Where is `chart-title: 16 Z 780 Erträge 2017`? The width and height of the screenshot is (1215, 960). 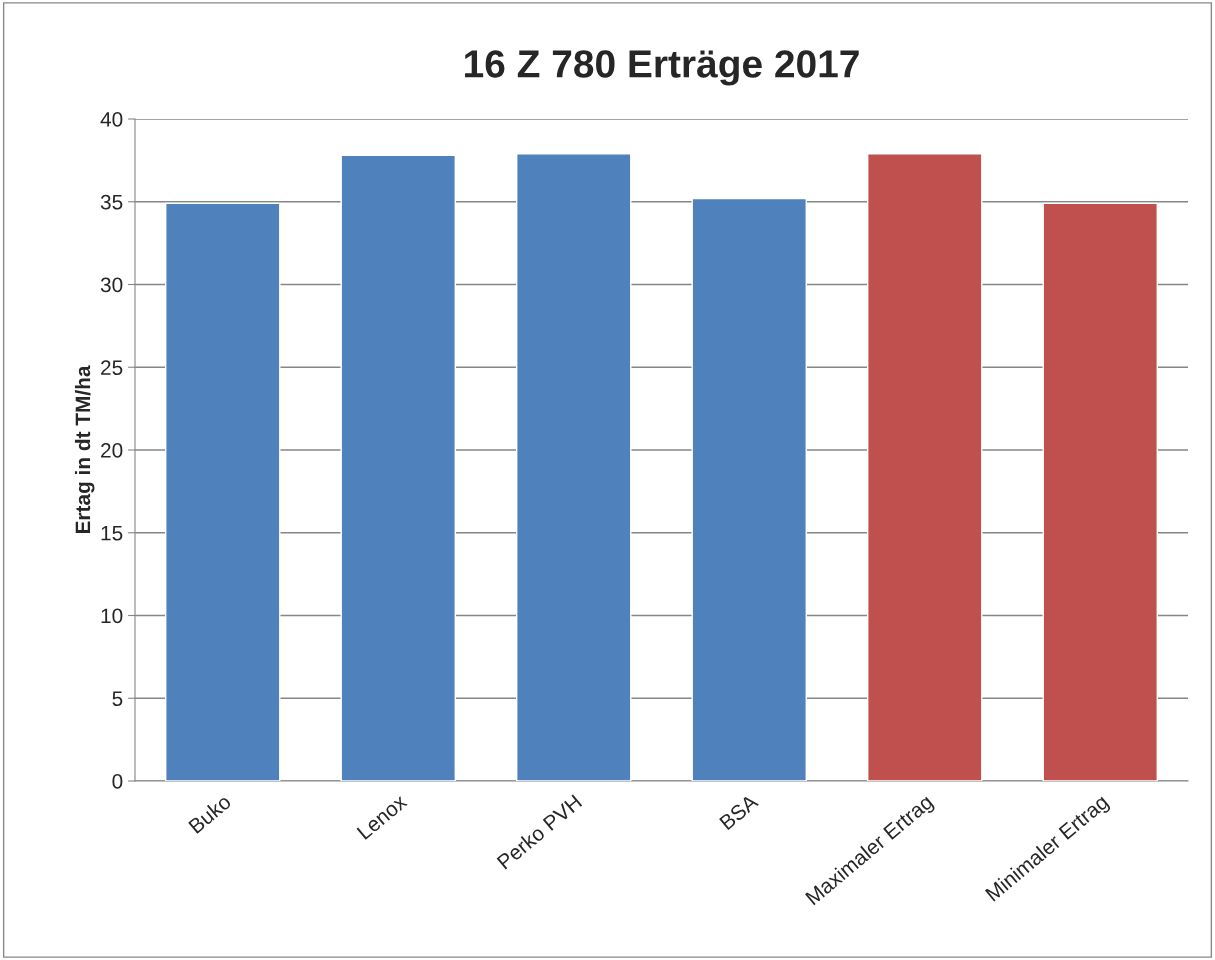 chart-title: 16 Z 780 Erträge 2017 is located at coordinates (662, 68).